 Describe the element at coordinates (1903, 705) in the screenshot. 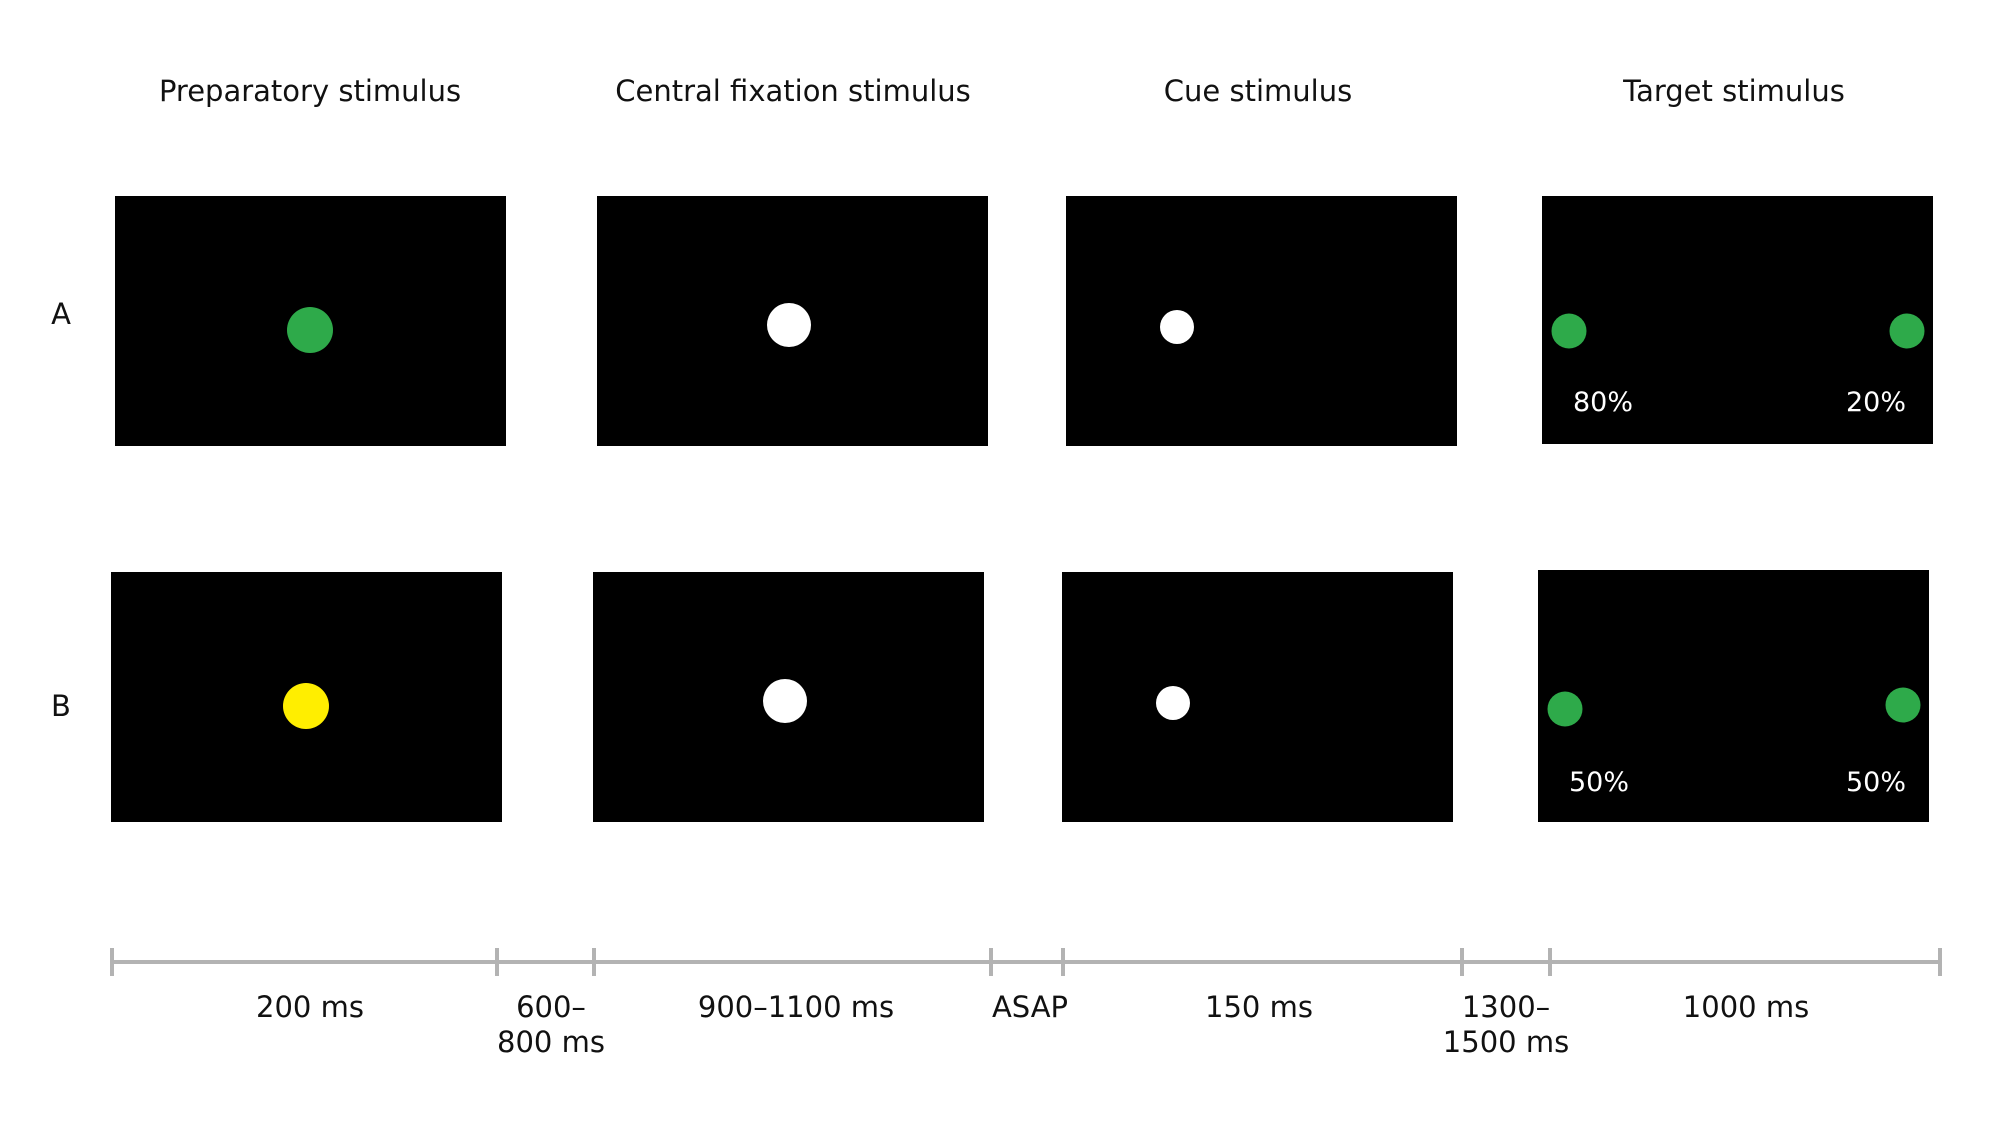

I see `target-right-dot-b` at that location.